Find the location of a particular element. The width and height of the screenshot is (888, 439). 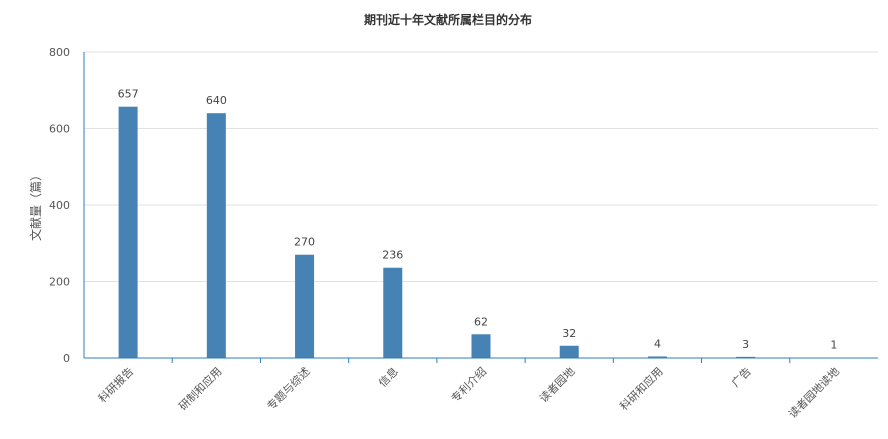

x-tick-label: 研制和应用 is located at coordinates (200, 388).